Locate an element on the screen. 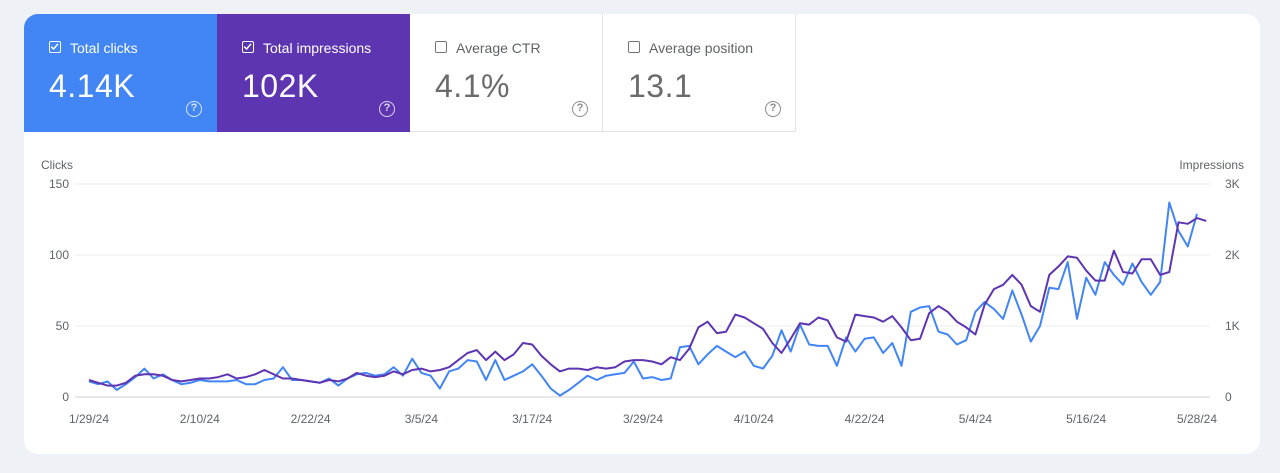 The width and height of the screenshot is (1280, 473). right-tick-label: 3K is located at coordinates (1232, 184).